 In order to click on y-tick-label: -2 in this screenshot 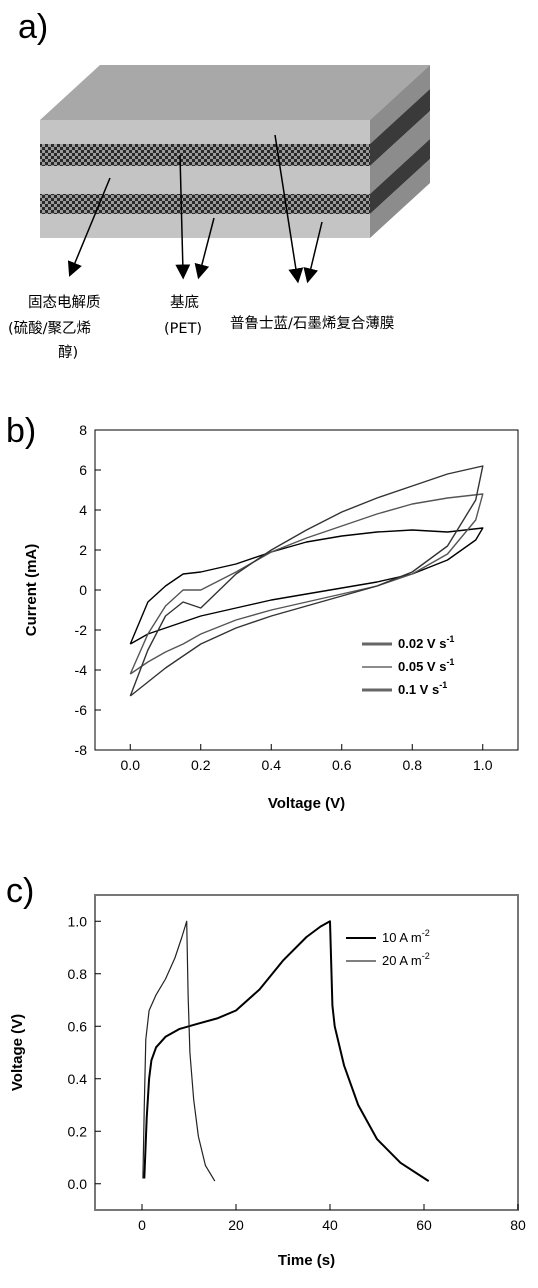, I will do `click(81, 630)`.